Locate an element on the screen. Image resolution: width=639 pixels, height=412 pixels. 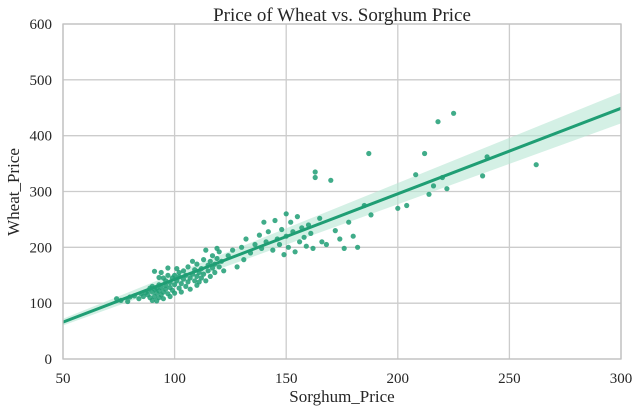
y-axis-label: Wheat_Price is located at coordinates (13, 192).